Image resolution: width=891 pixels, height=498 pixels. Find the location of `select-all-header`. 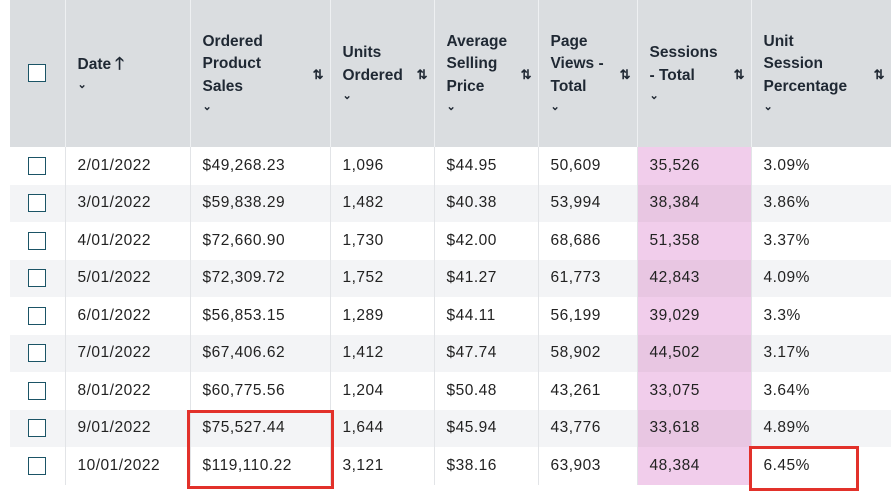

select-all-header is located at coordinates (38, 73).